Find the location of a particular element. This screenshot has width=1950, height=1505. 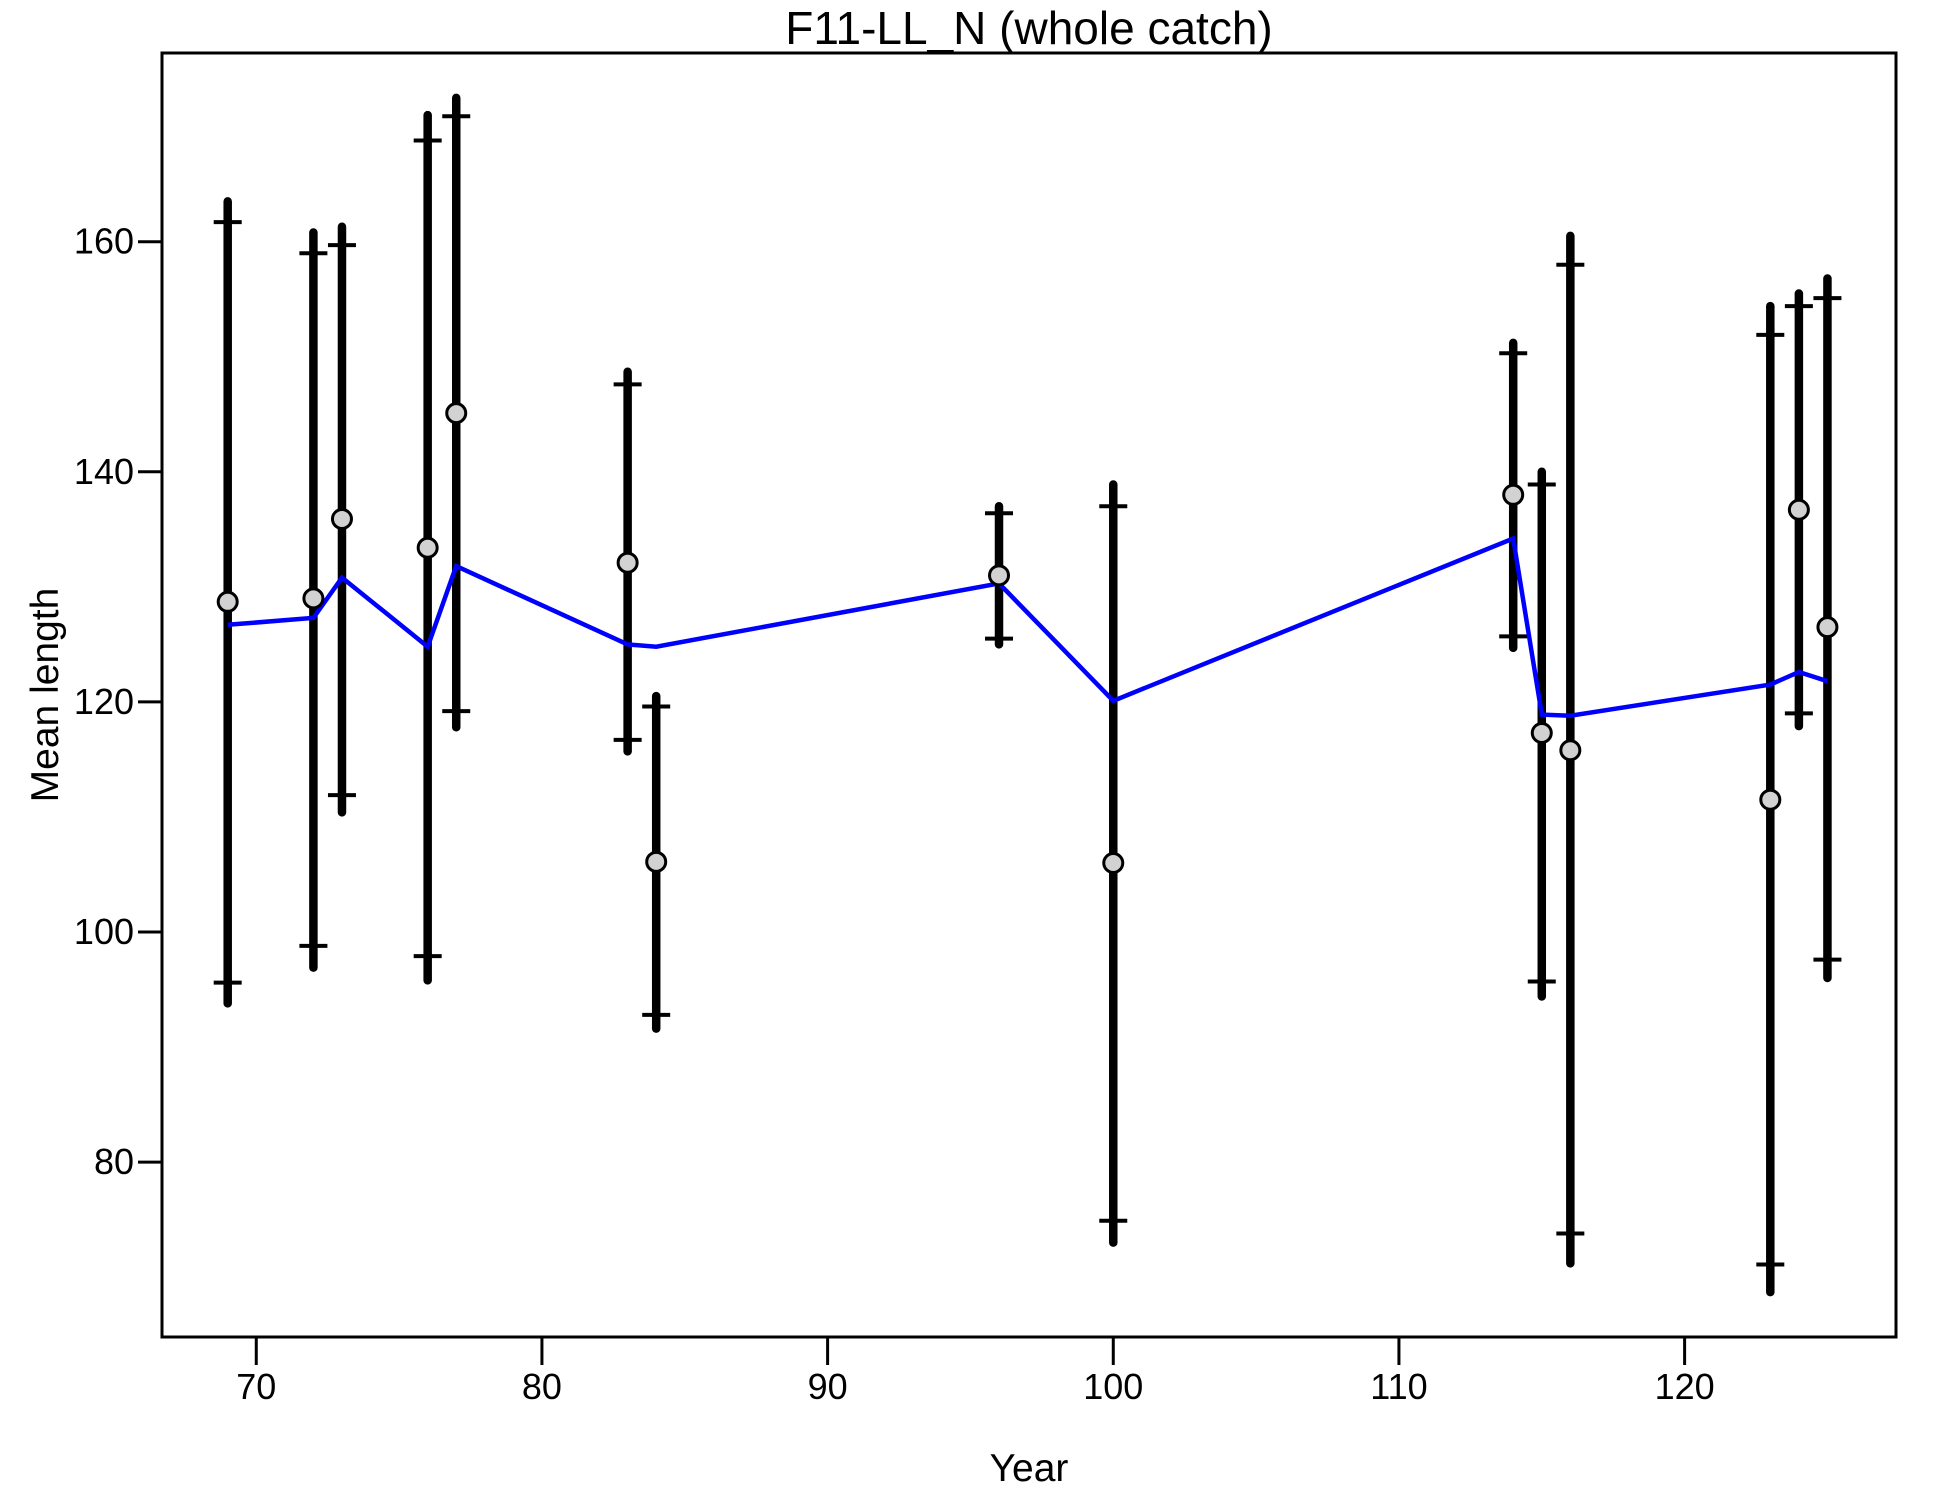

chart-title: F11-LL_N (whole catch) is located at coordinates (1028, 28).